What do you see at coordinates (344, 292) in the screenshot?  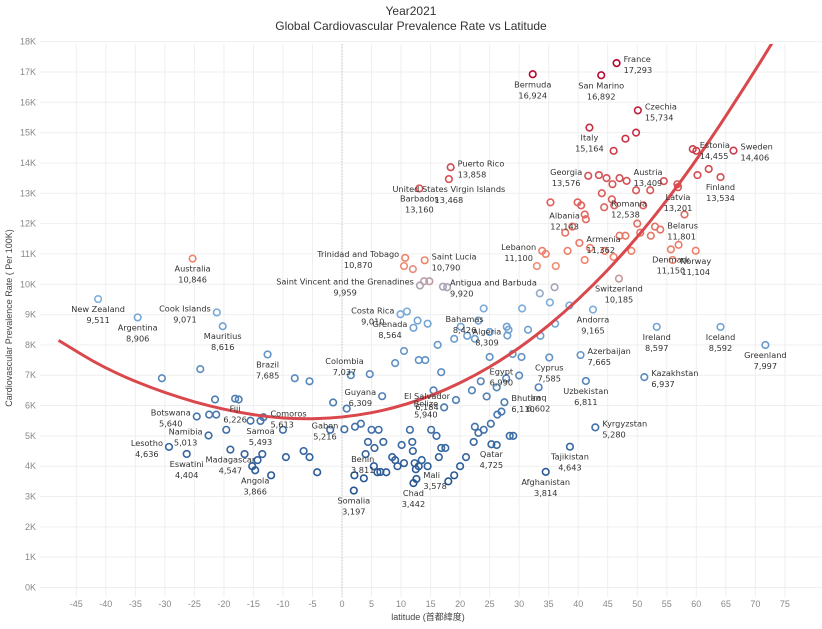 I see `point-label-value: 9,959` at bounding box center [344, 292].